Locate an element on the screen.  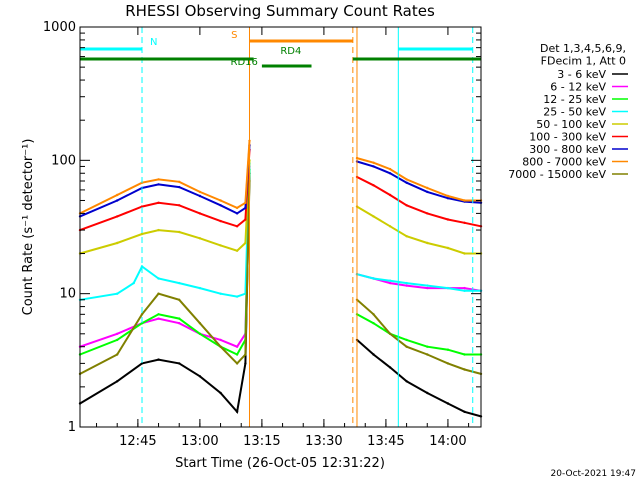
legend-header-line: Det 1,3,4,5,6,9, is located at coordinates (583, 48).